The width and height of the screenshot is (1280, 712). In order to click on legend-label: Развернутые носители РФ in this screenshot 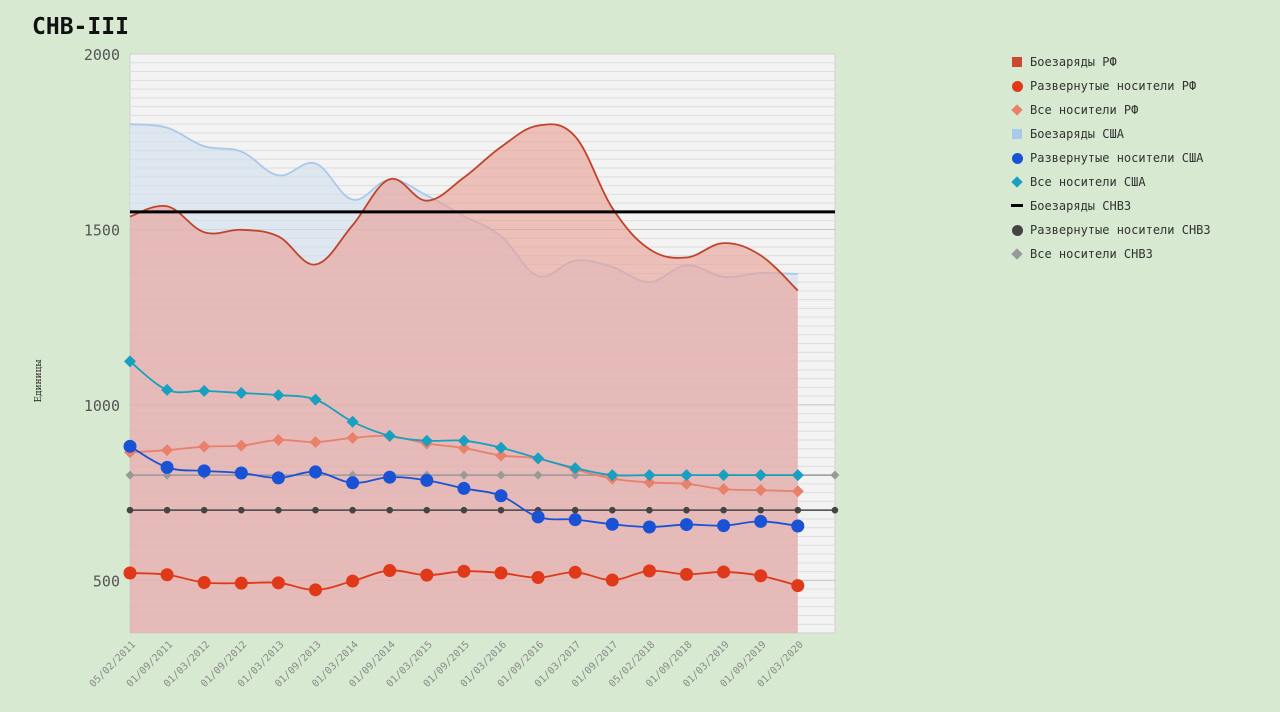, I will do `click(1113, 86)`.